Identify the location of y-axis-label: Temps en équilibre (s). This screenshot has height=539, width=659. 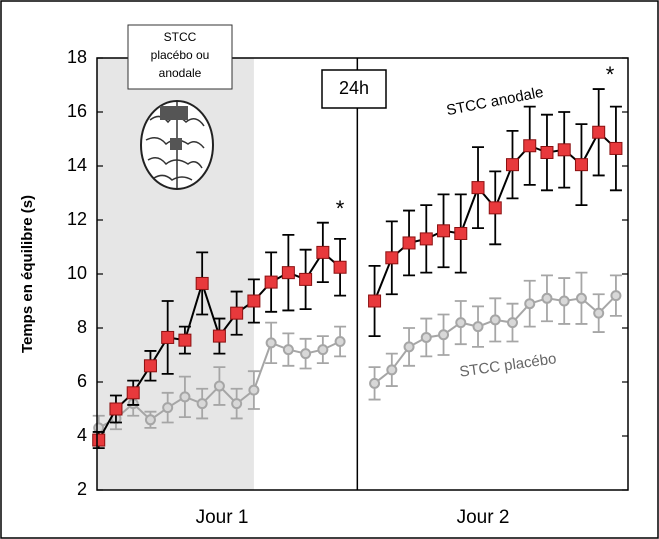
(27, 274).